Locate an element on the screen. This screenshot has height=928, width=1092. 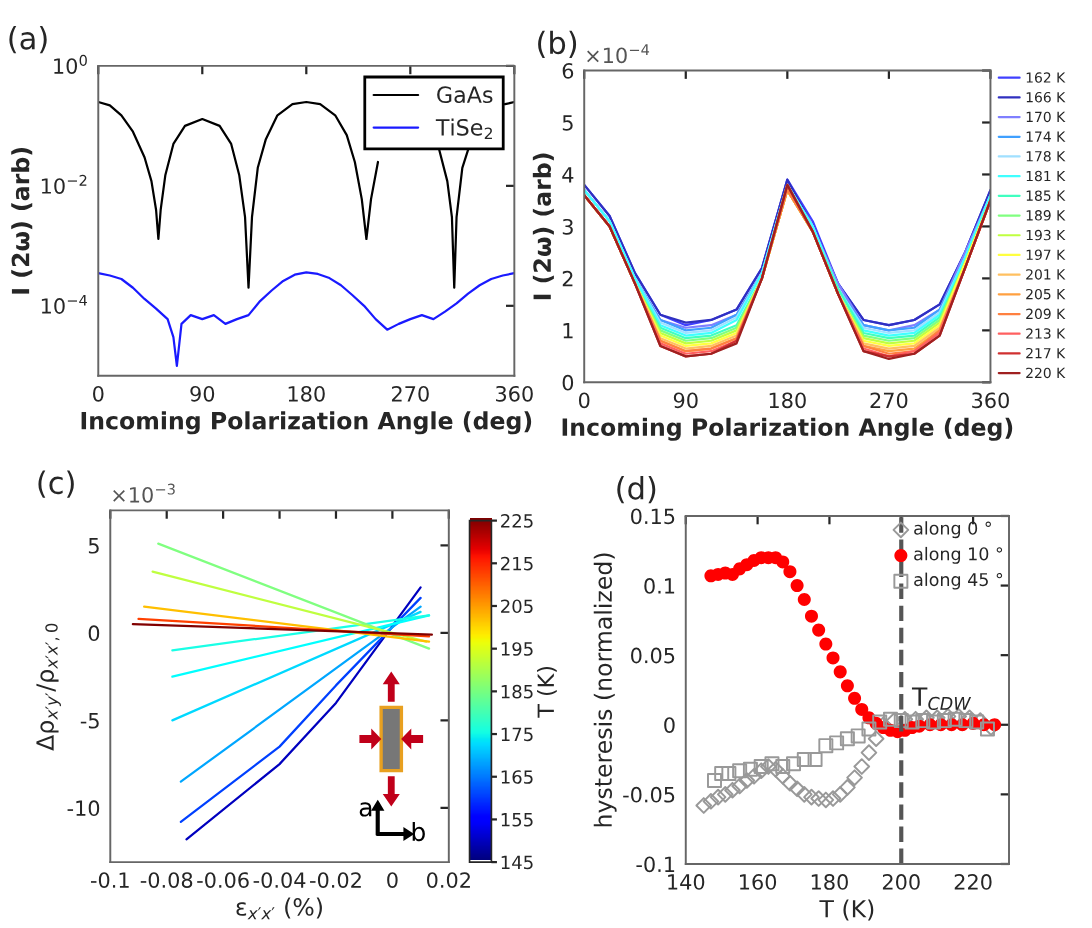
color-bar-label: 165 is located at coordinates (517, 777).